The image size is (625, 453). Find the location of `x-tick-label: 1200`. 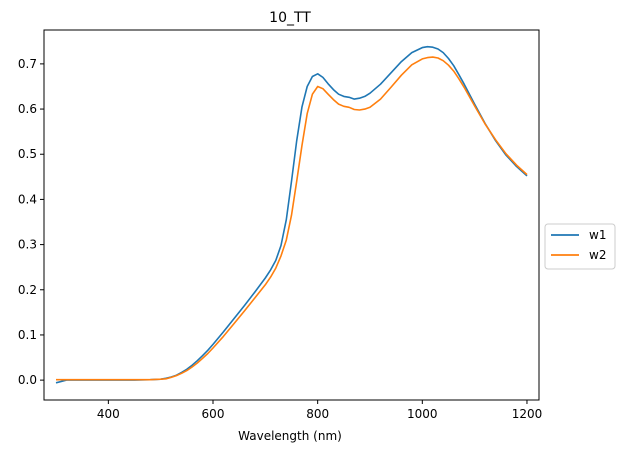

x-tick-label: 1200 is located at coordinates (527, 414).